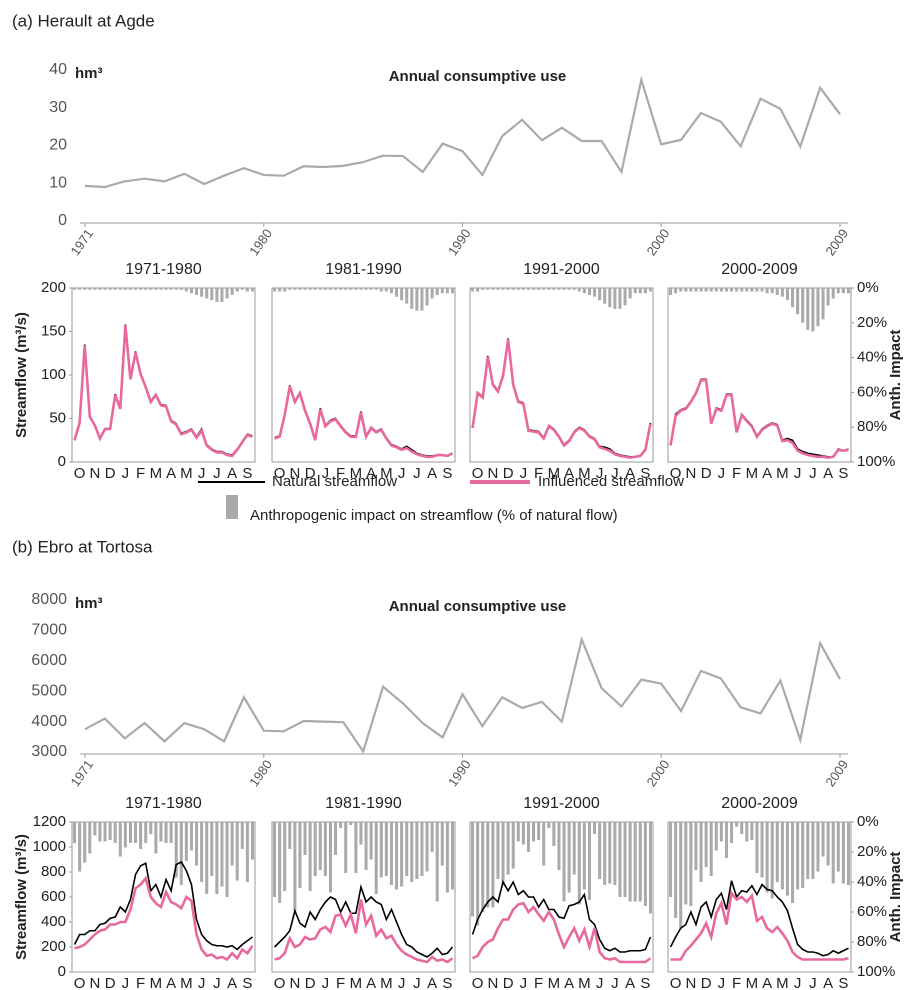 The image size is (914, 990). I want to click on y2-axis-label: Anth. Impact, so click(895, 375).